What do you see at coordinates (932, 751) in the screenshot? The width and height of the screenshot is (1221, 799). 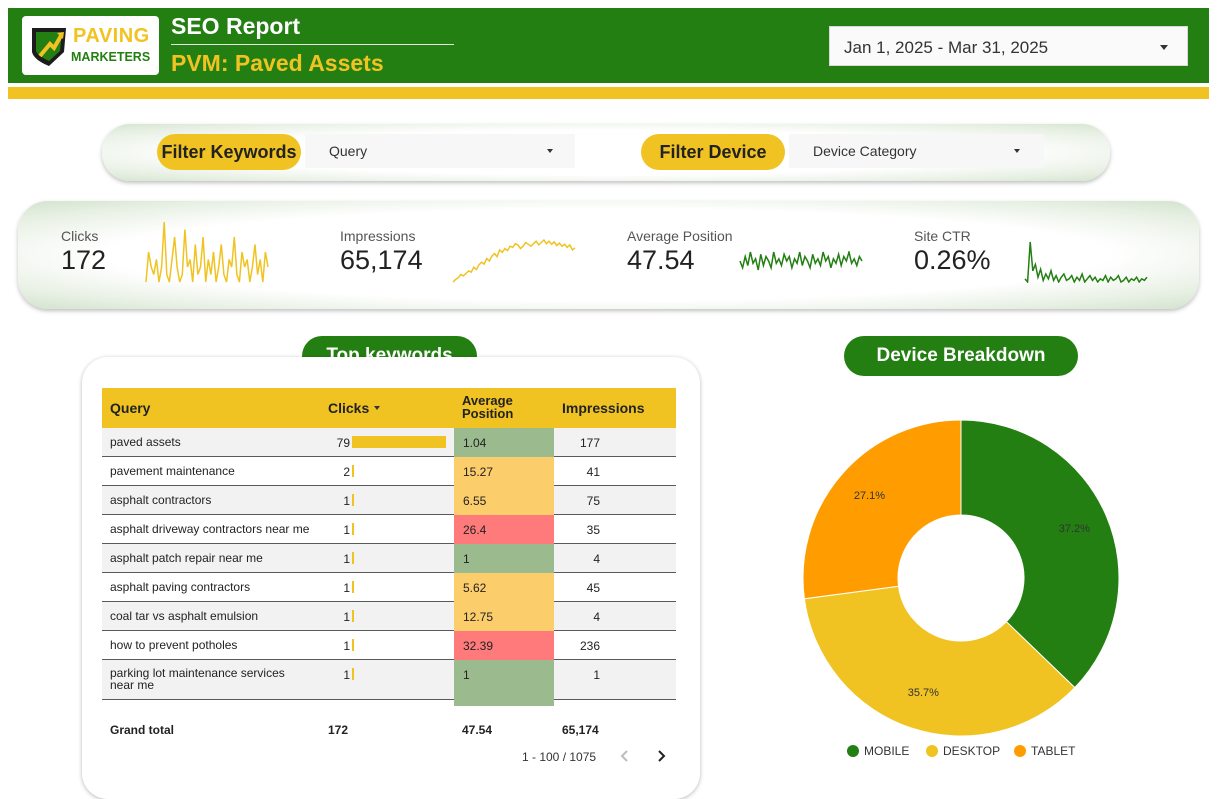 I see `legend-dot-desktop` at bounding box center [932, 751].